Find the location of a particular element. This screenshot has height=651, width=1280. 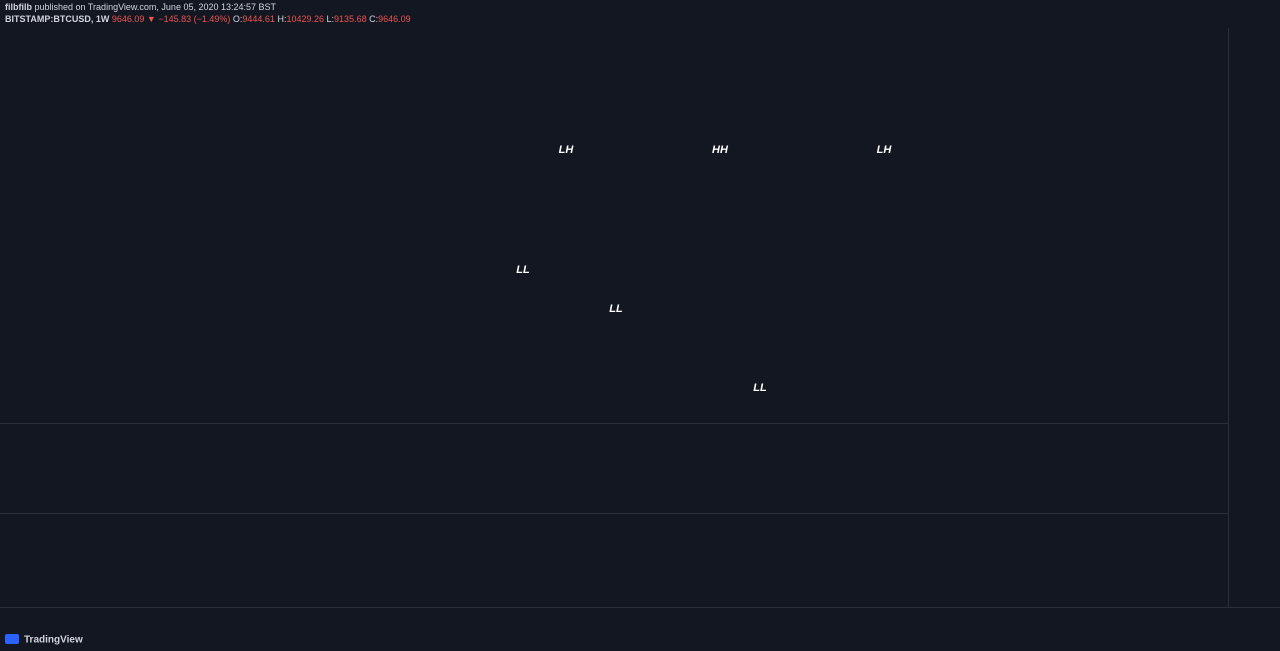

footer-logo: TradingView is located at coordinates (44, 640).